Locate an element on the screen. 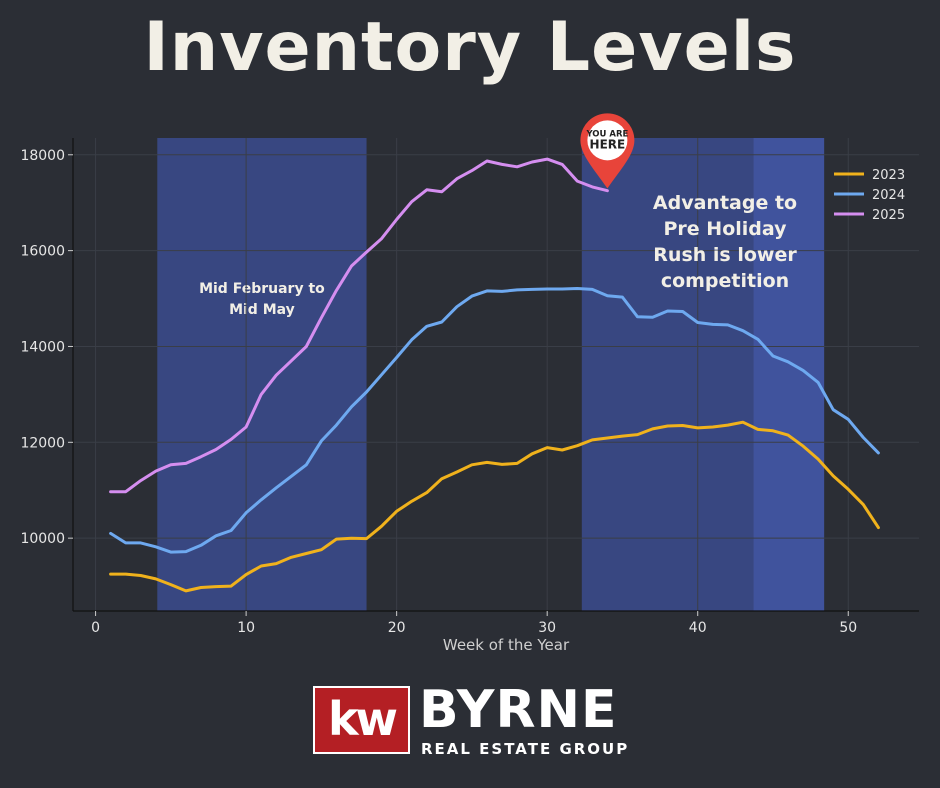  x-tick-label: 0 is located at coordinates (95, 628).